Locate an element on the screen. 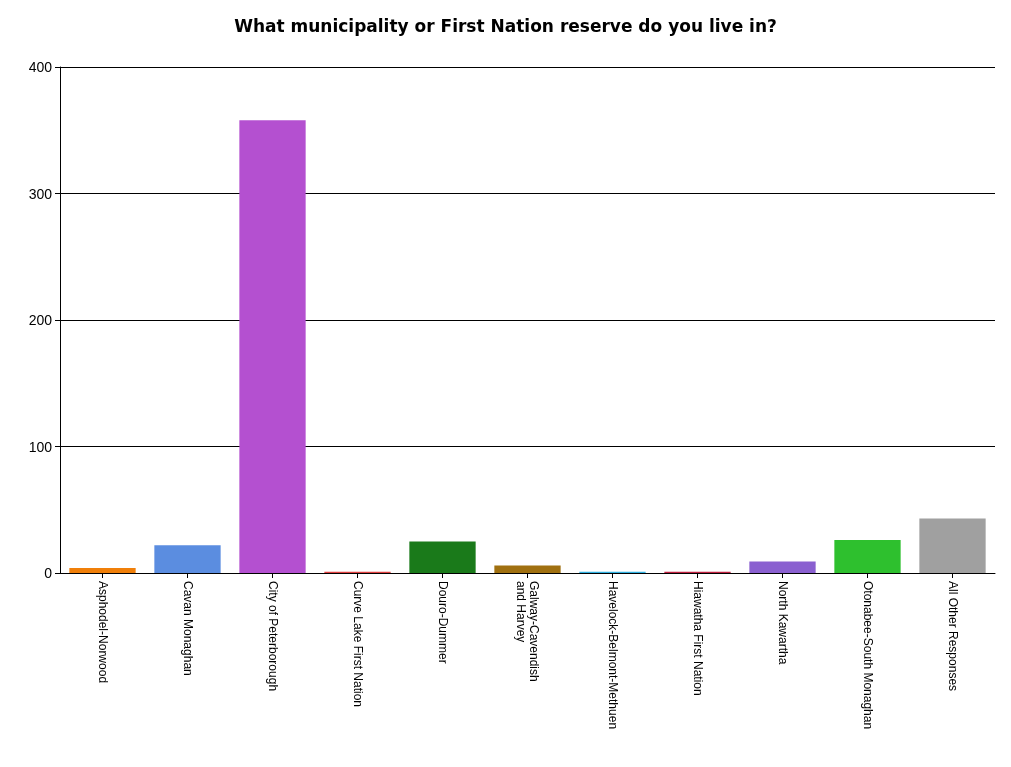 The height and width of the screenshot is (767, 1011). y-tick-label: 100 is located at coordinates (40, 446).